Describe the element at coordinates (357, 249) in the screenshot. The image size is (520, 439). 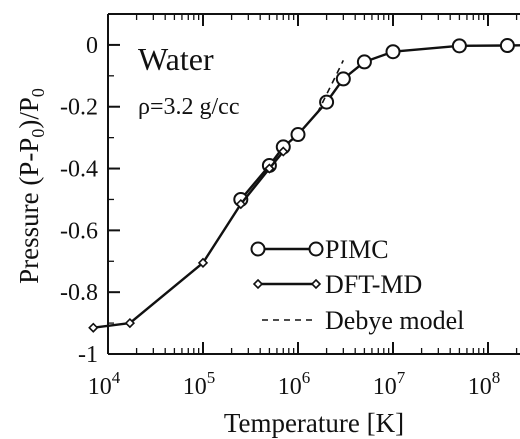
I see `legend-label-pimc: PIMC` at that location.